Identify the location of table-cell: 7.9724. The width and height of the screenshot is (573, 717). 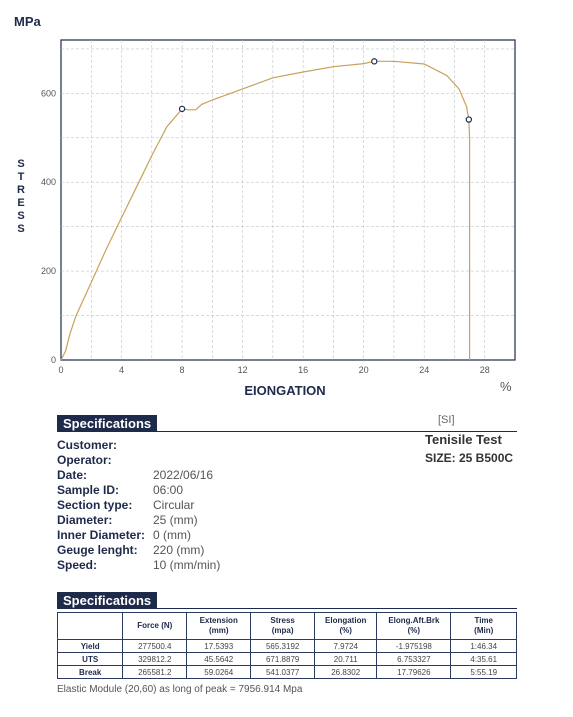
(346, 646).